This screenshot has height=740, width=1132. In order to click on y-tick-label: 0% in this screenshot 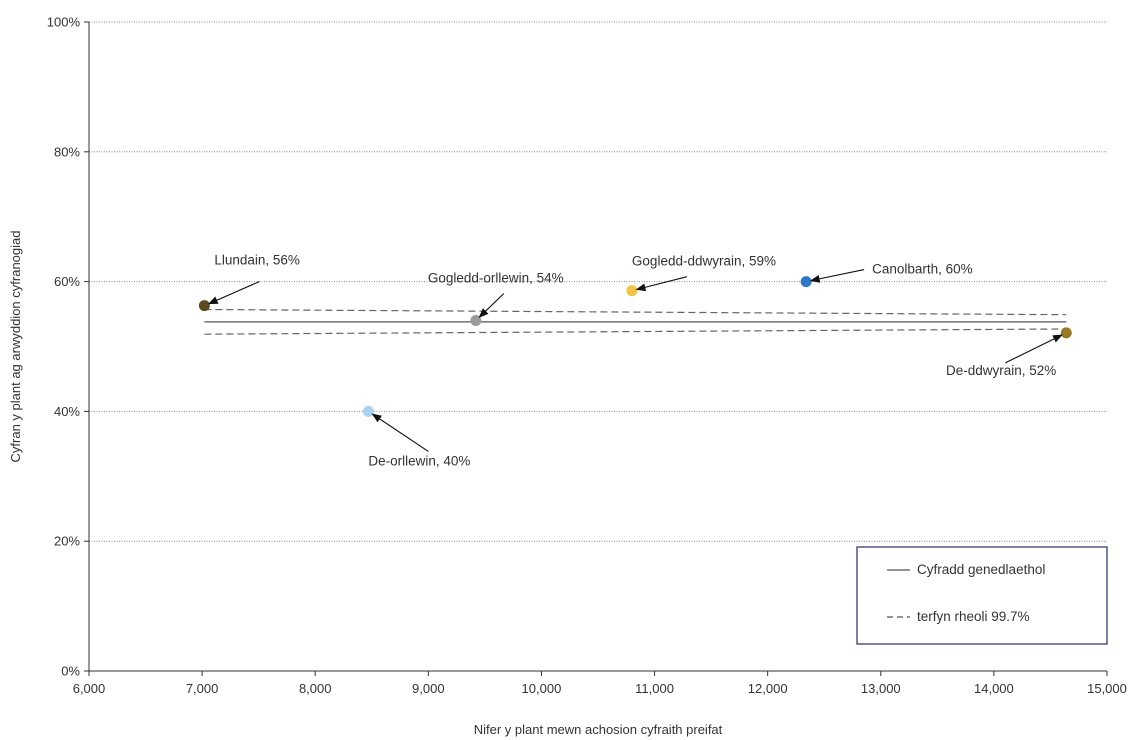, I will do `click(70, 671)`.